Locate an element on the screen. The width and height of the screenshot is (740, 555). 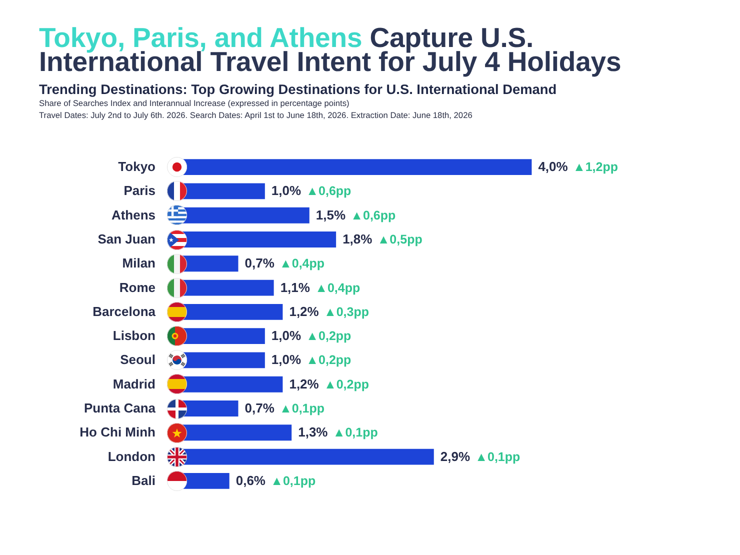
y-tick-label: Paris is located at coordinates (140, 190).